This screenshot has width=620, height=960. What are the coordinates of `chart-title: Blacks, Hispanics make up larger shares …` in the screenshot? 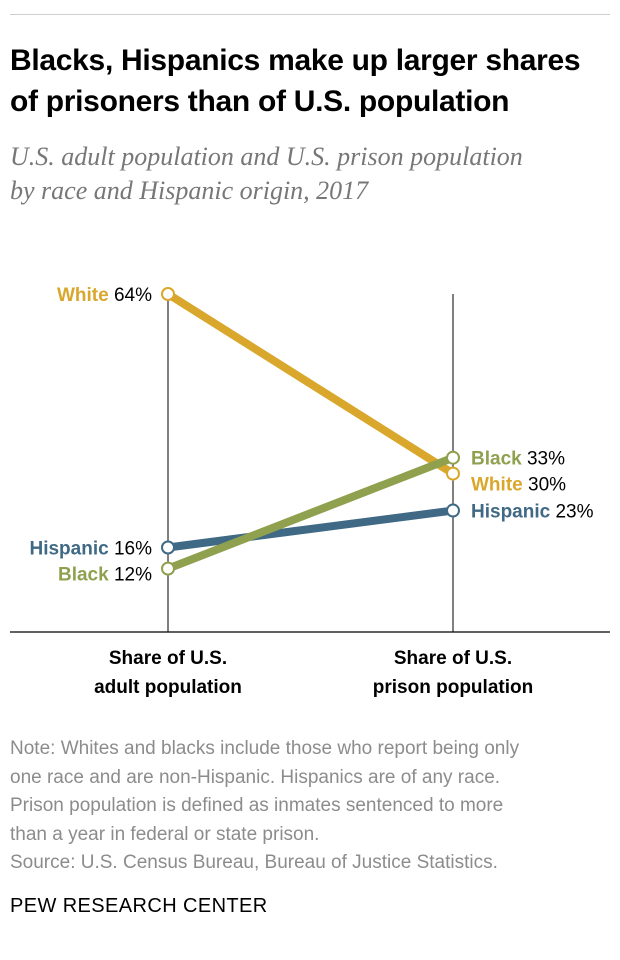 It's located at (312, 81).